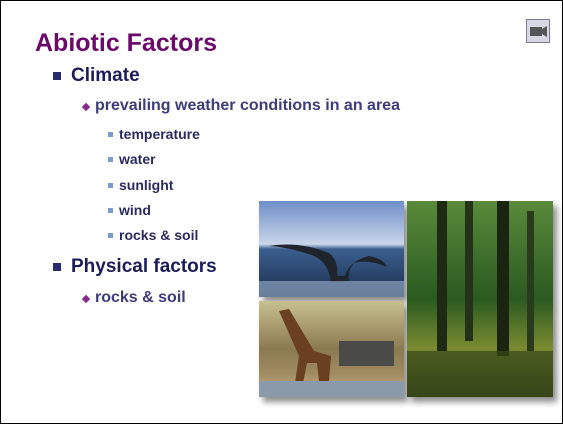  Describe the element at coordinates (538, 31) in the screenshot. I see `media-icon` at that location.